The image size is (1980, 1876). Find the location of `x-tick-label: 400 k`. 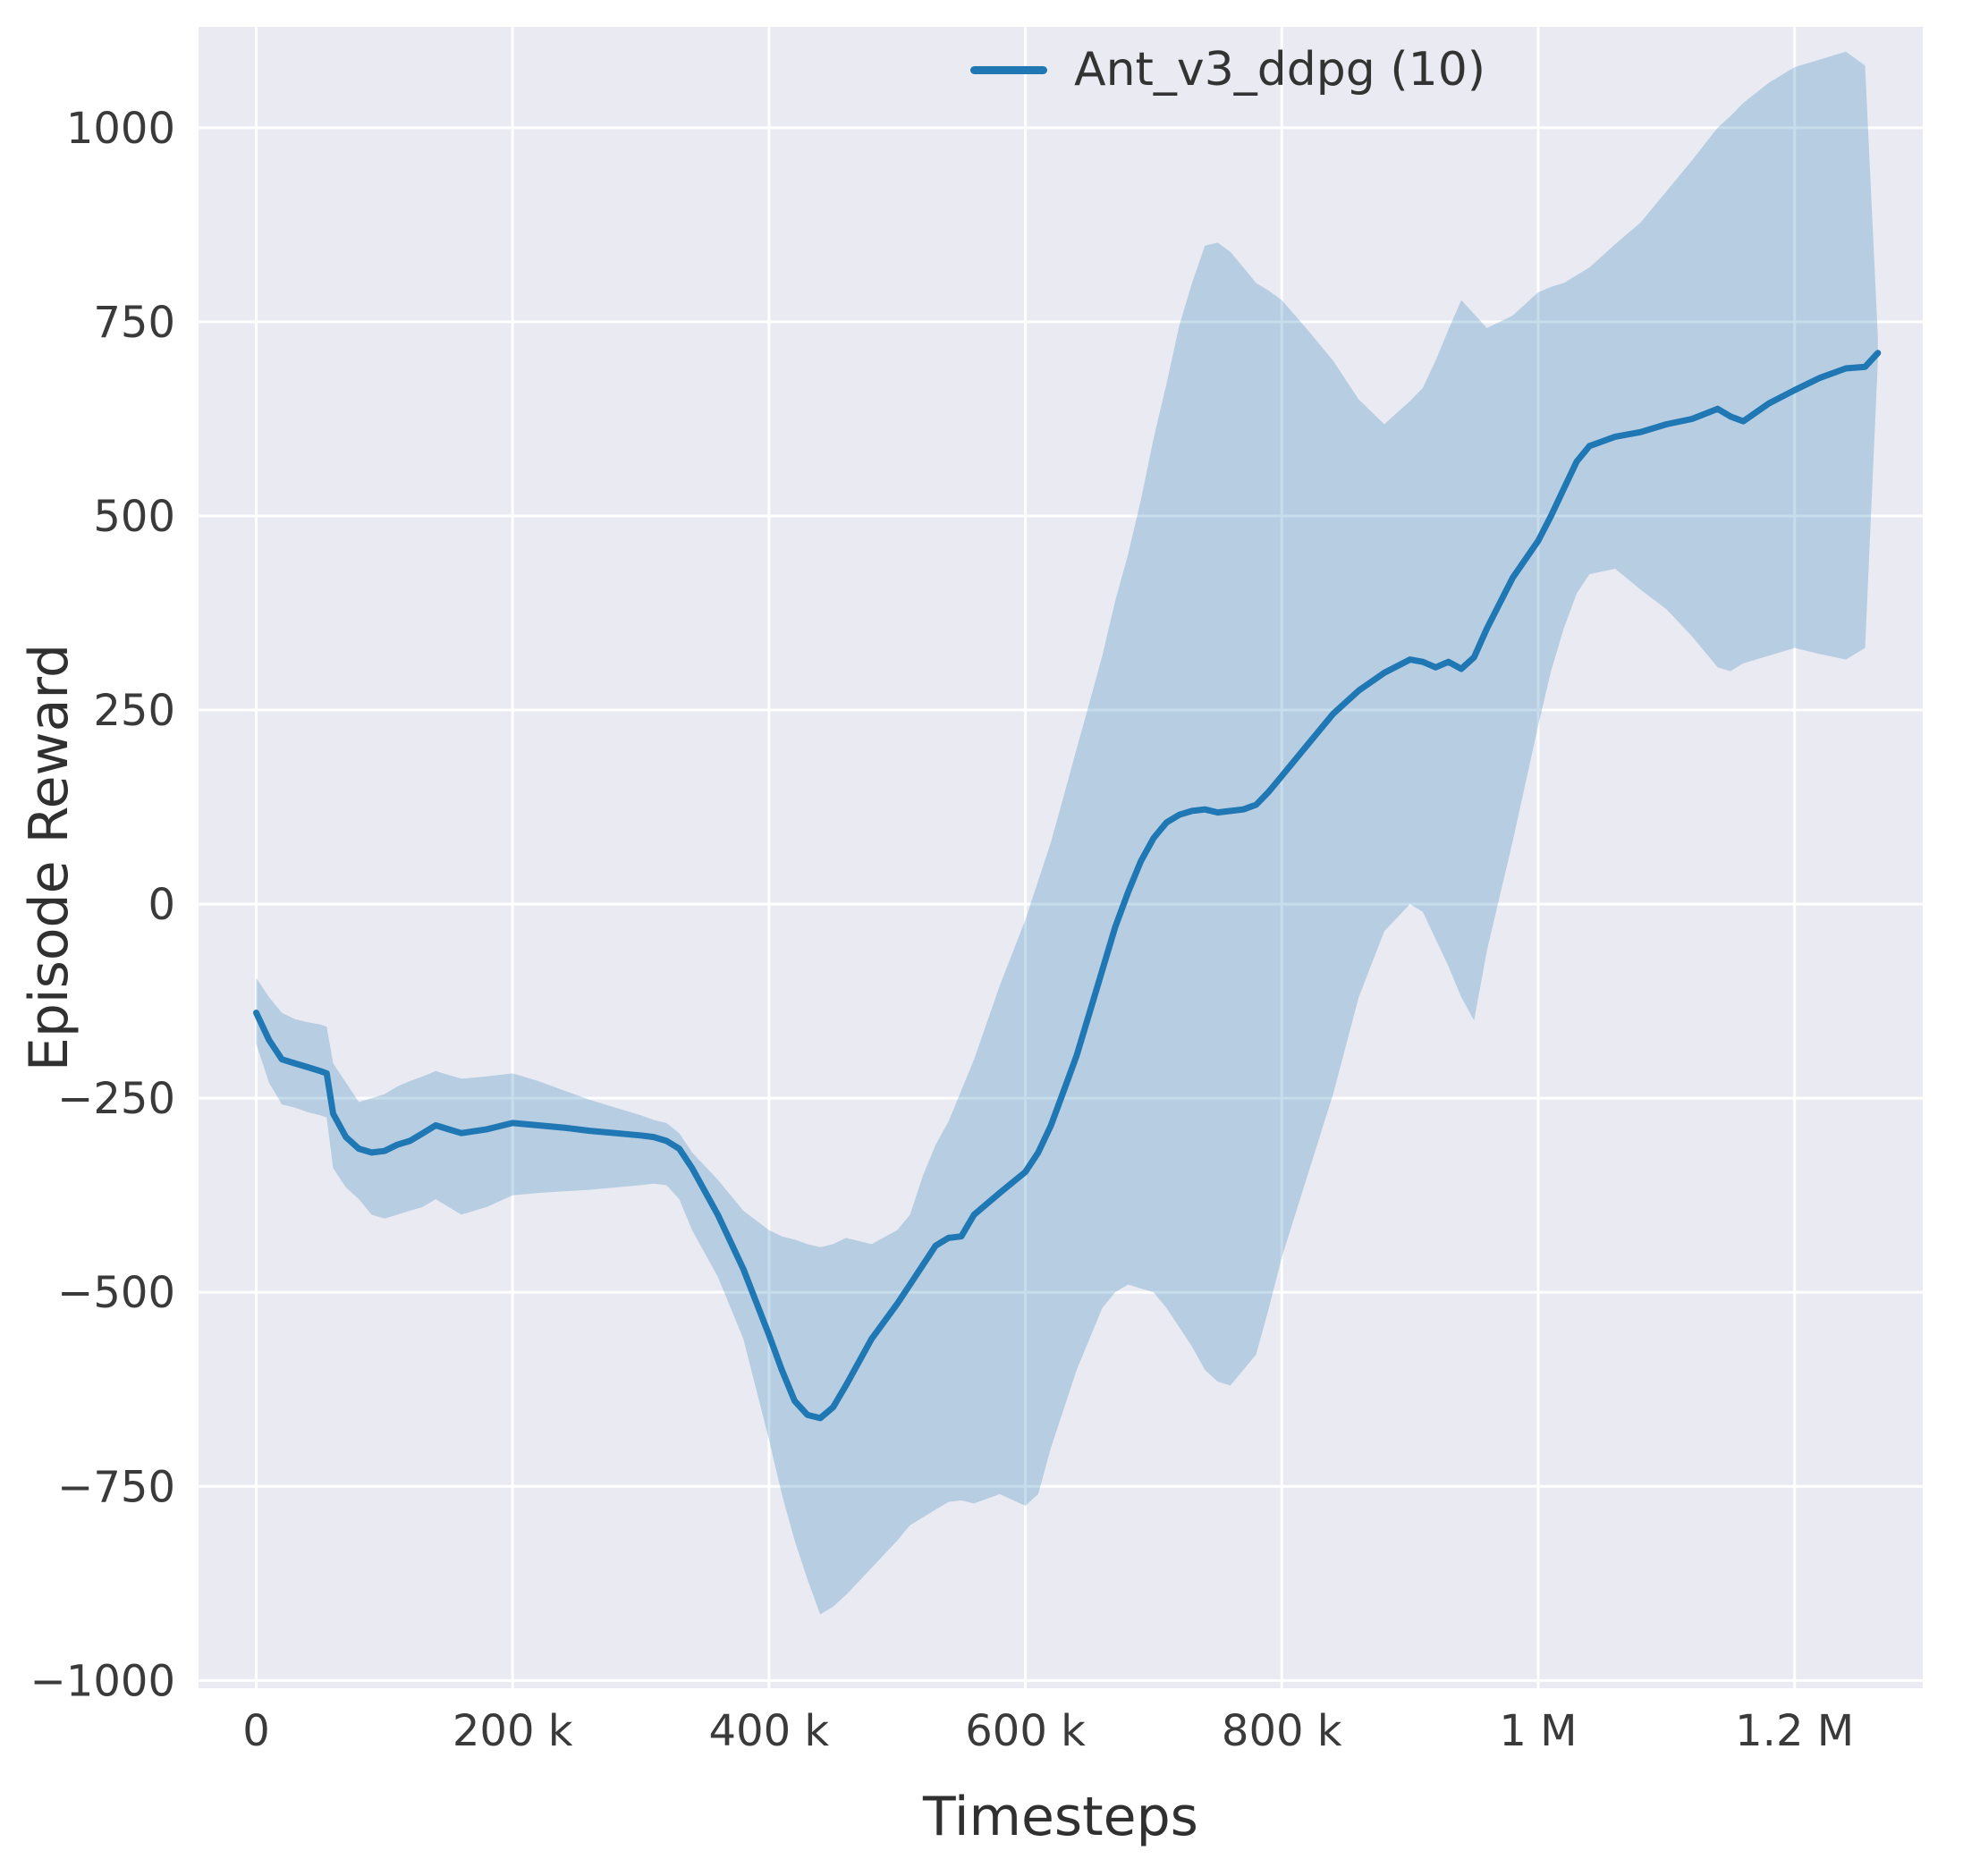

x-tick-label: 400 k is located at coordinates (769, 1731).